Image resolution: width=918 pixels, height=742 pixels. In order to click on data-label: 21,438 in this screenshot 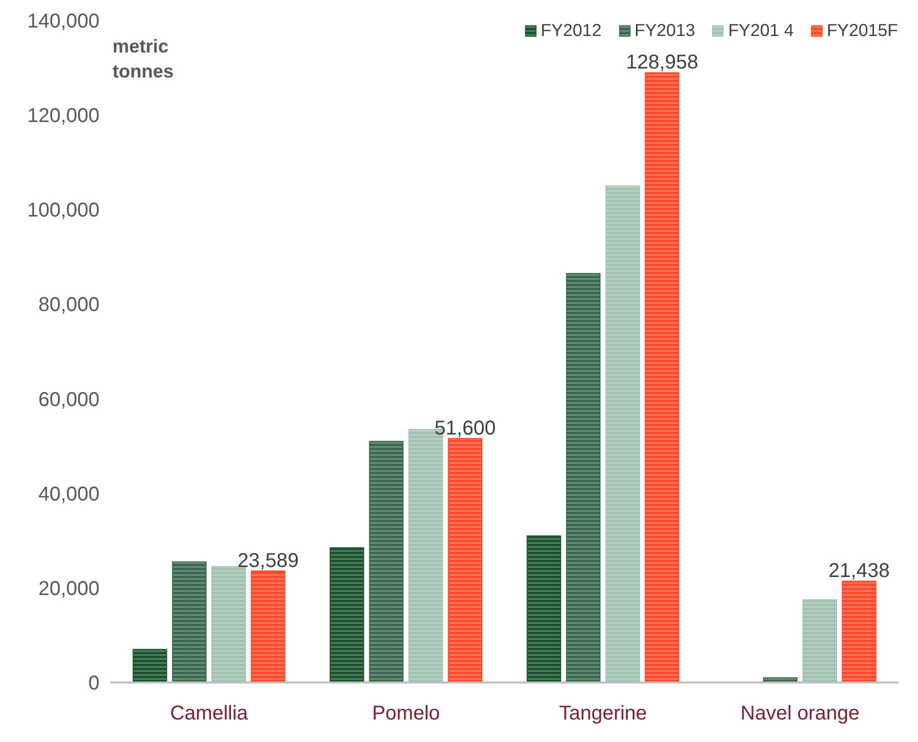, I will do `click(859, 571)`.